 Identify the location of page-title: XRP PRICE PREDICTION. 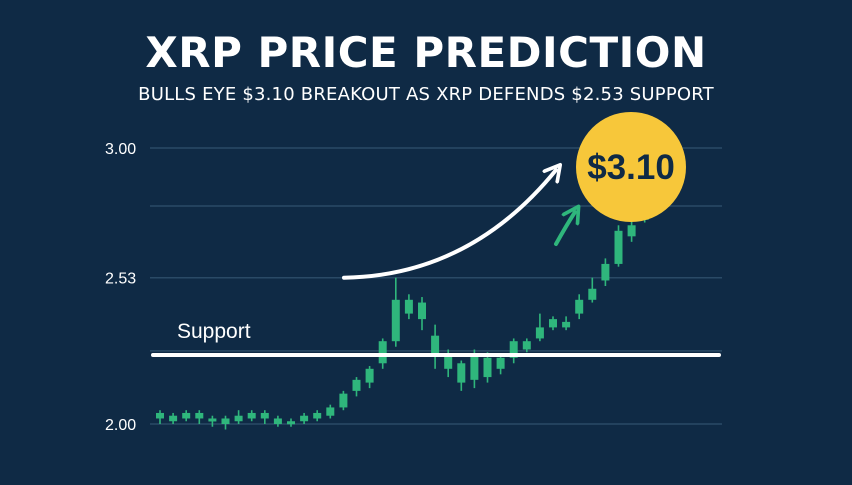
(426, 52).